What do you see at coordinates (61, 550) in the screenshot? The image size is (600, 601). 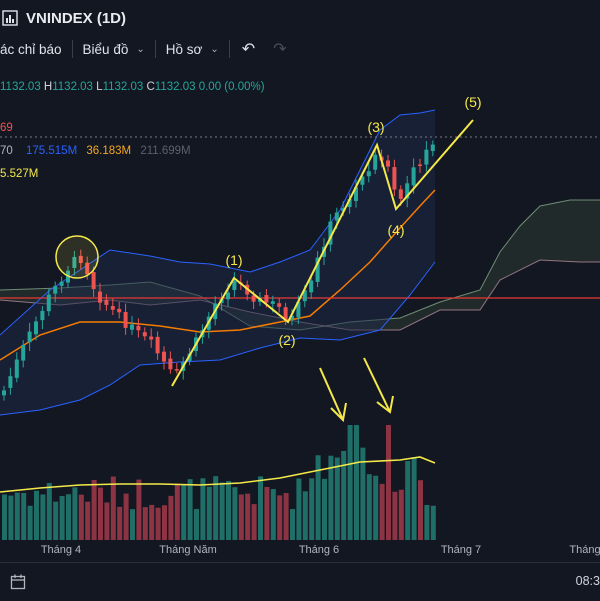 I see `x-axis-label: Tháng 4` at bounding box center [61, 550].